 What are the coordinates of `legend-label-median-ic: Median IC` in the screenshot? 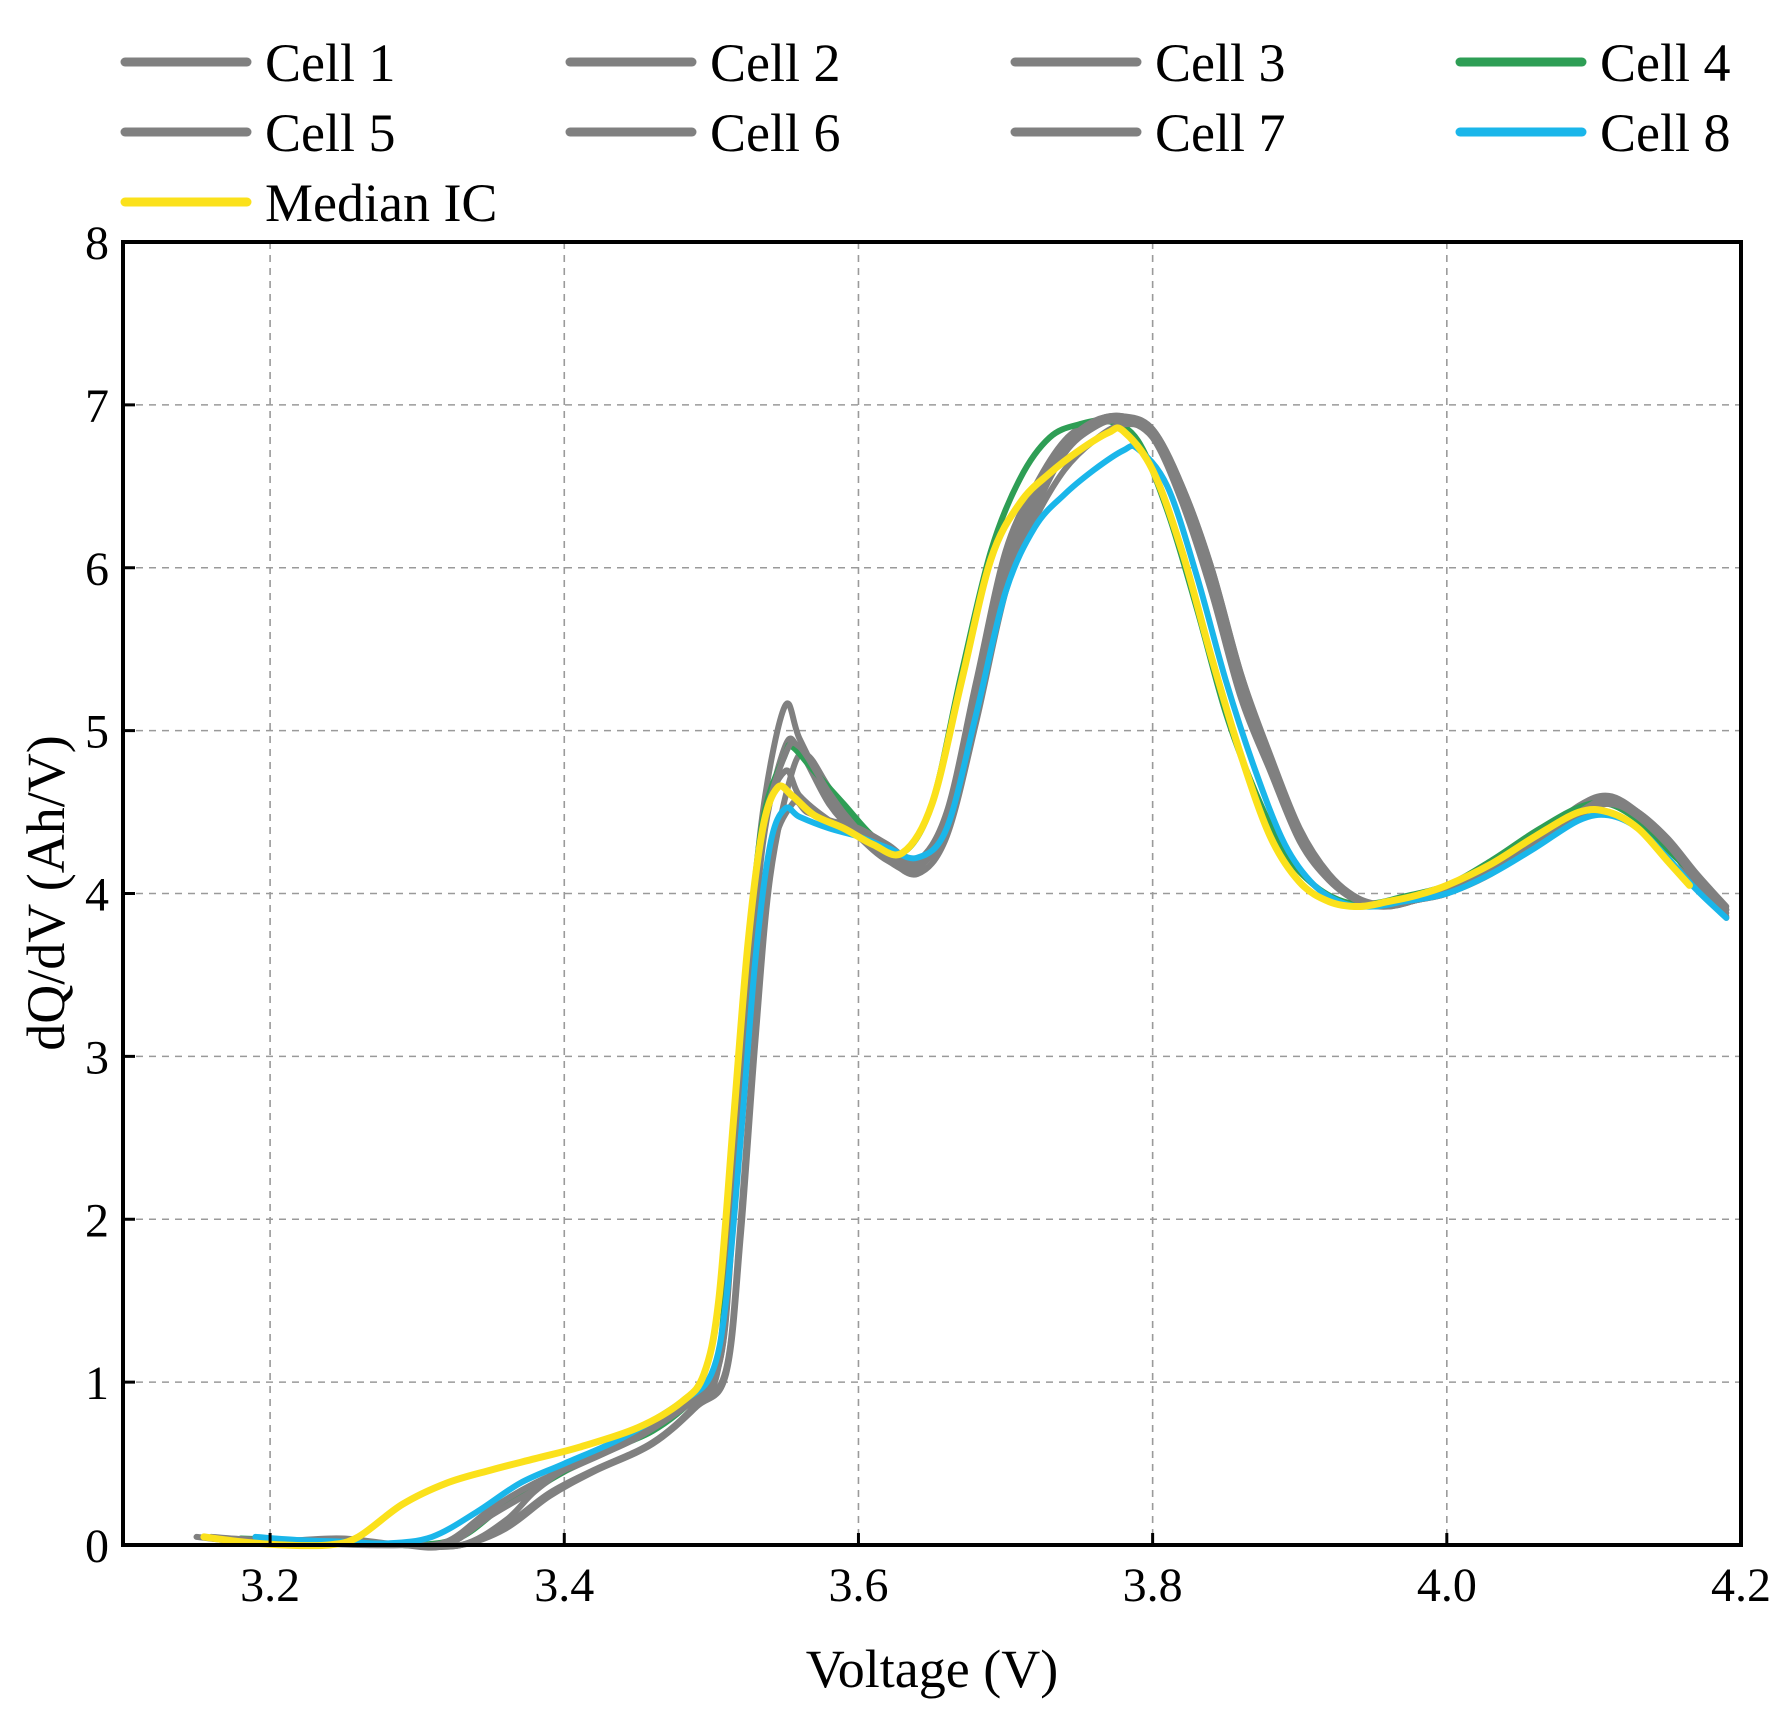 It's located at (381, 203).